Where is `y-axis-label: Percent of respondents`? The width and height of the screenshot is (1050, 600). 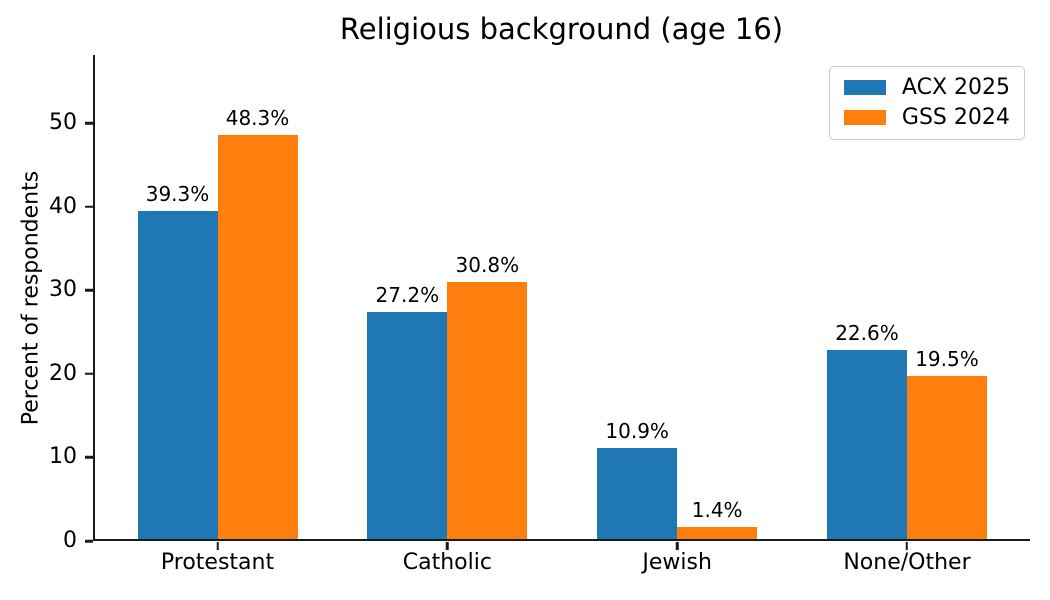
y-axis-label: Percent of respondents is located at coordinates (31, 298).